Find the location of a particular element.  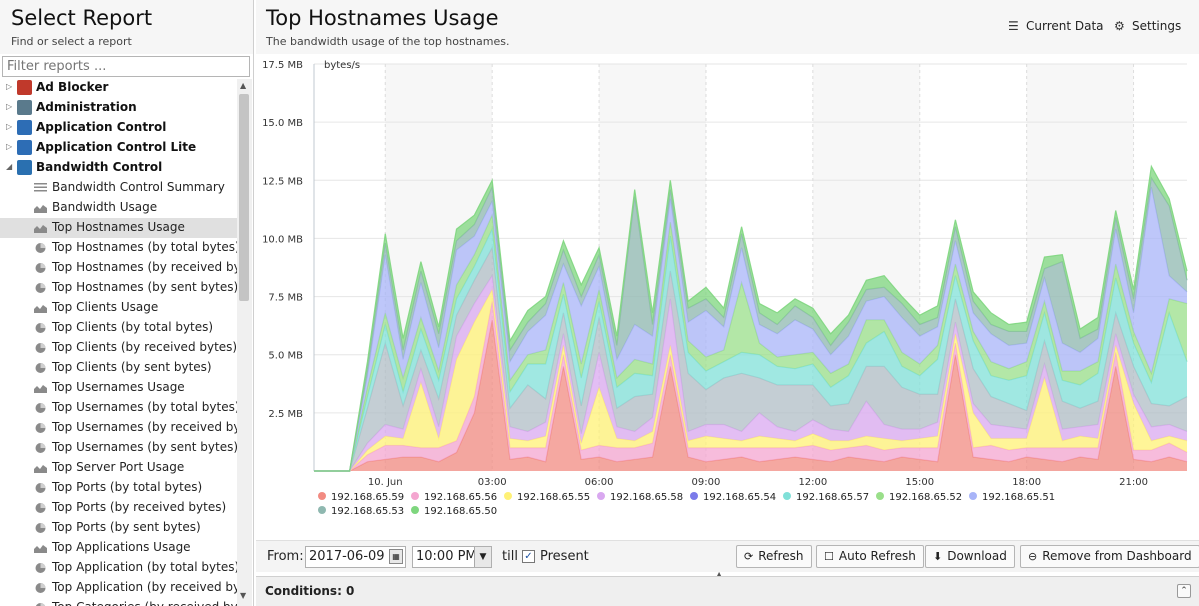

gear-icon: ⚙ is located at coordinates (1119, 26).